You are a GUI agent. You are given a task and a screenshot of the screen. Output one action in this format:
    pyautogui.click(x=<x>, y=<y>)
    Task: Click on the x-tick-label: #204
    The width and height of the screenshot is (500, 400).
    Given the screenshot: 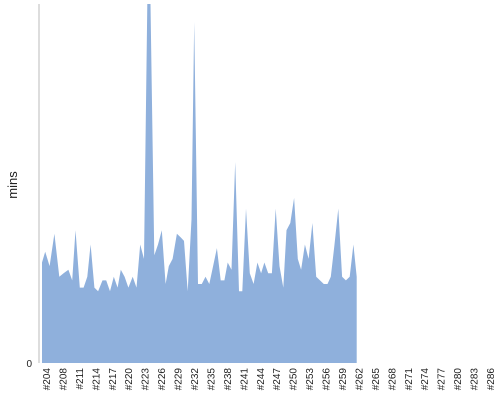 What is the action you would take?
    pyautogui.click(x=47, y=379)
    